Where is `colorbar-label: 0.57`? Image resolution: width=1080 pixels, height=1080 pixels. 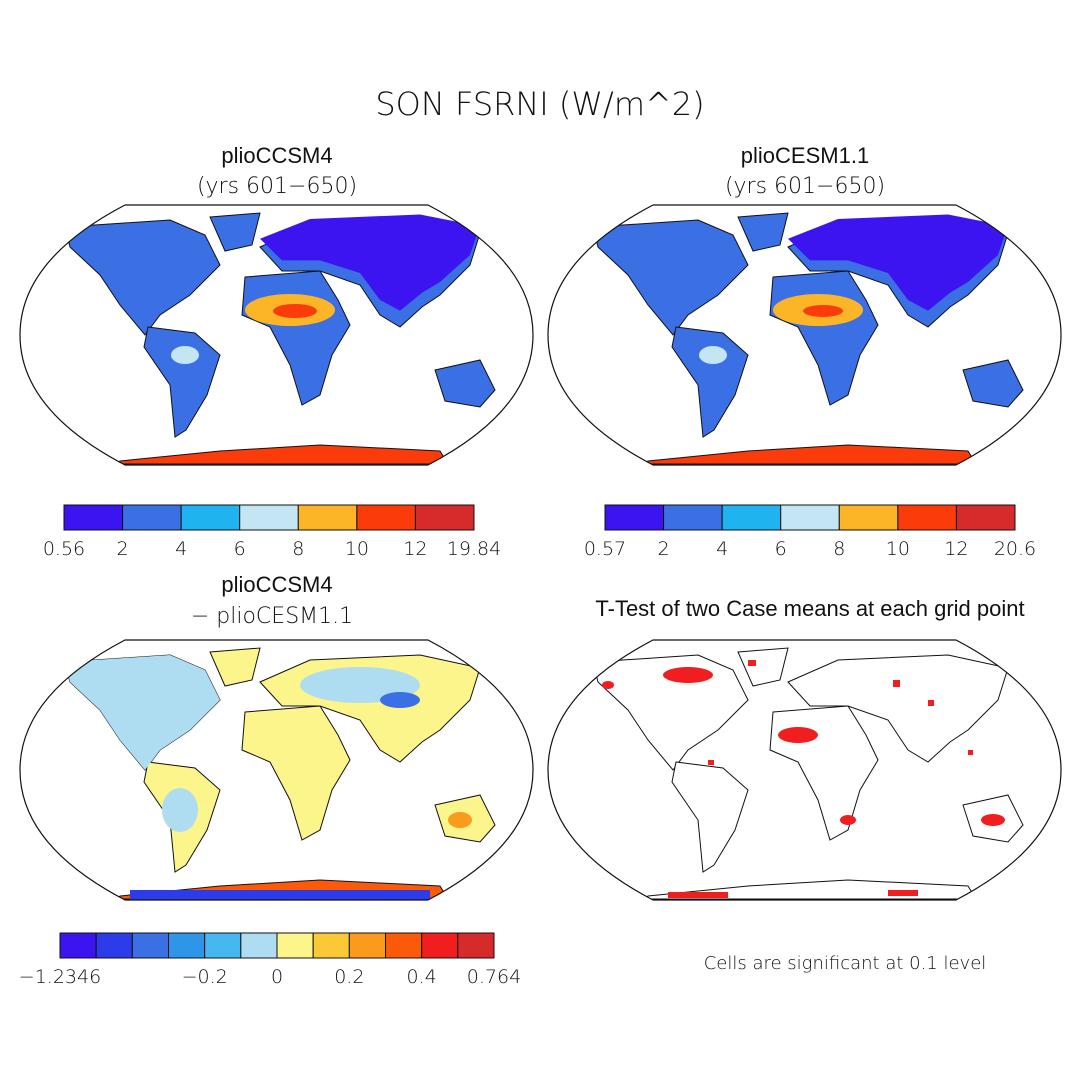
colorbar-label: 0.57 is located at coordinates (605, 549).